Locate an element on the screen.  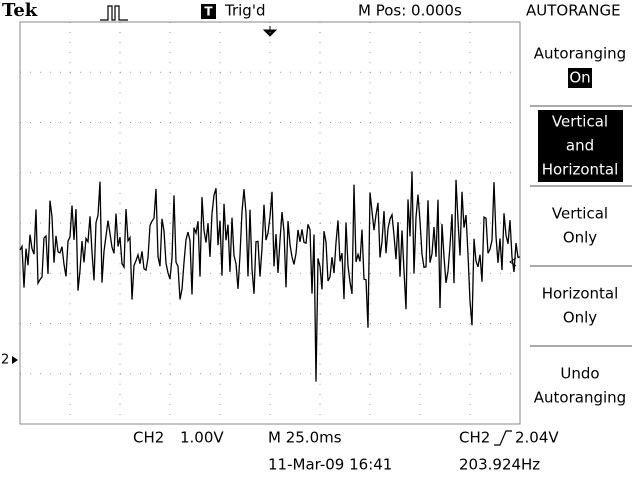
menu-title: AUTORANGE is located at coordinates (573, 11).